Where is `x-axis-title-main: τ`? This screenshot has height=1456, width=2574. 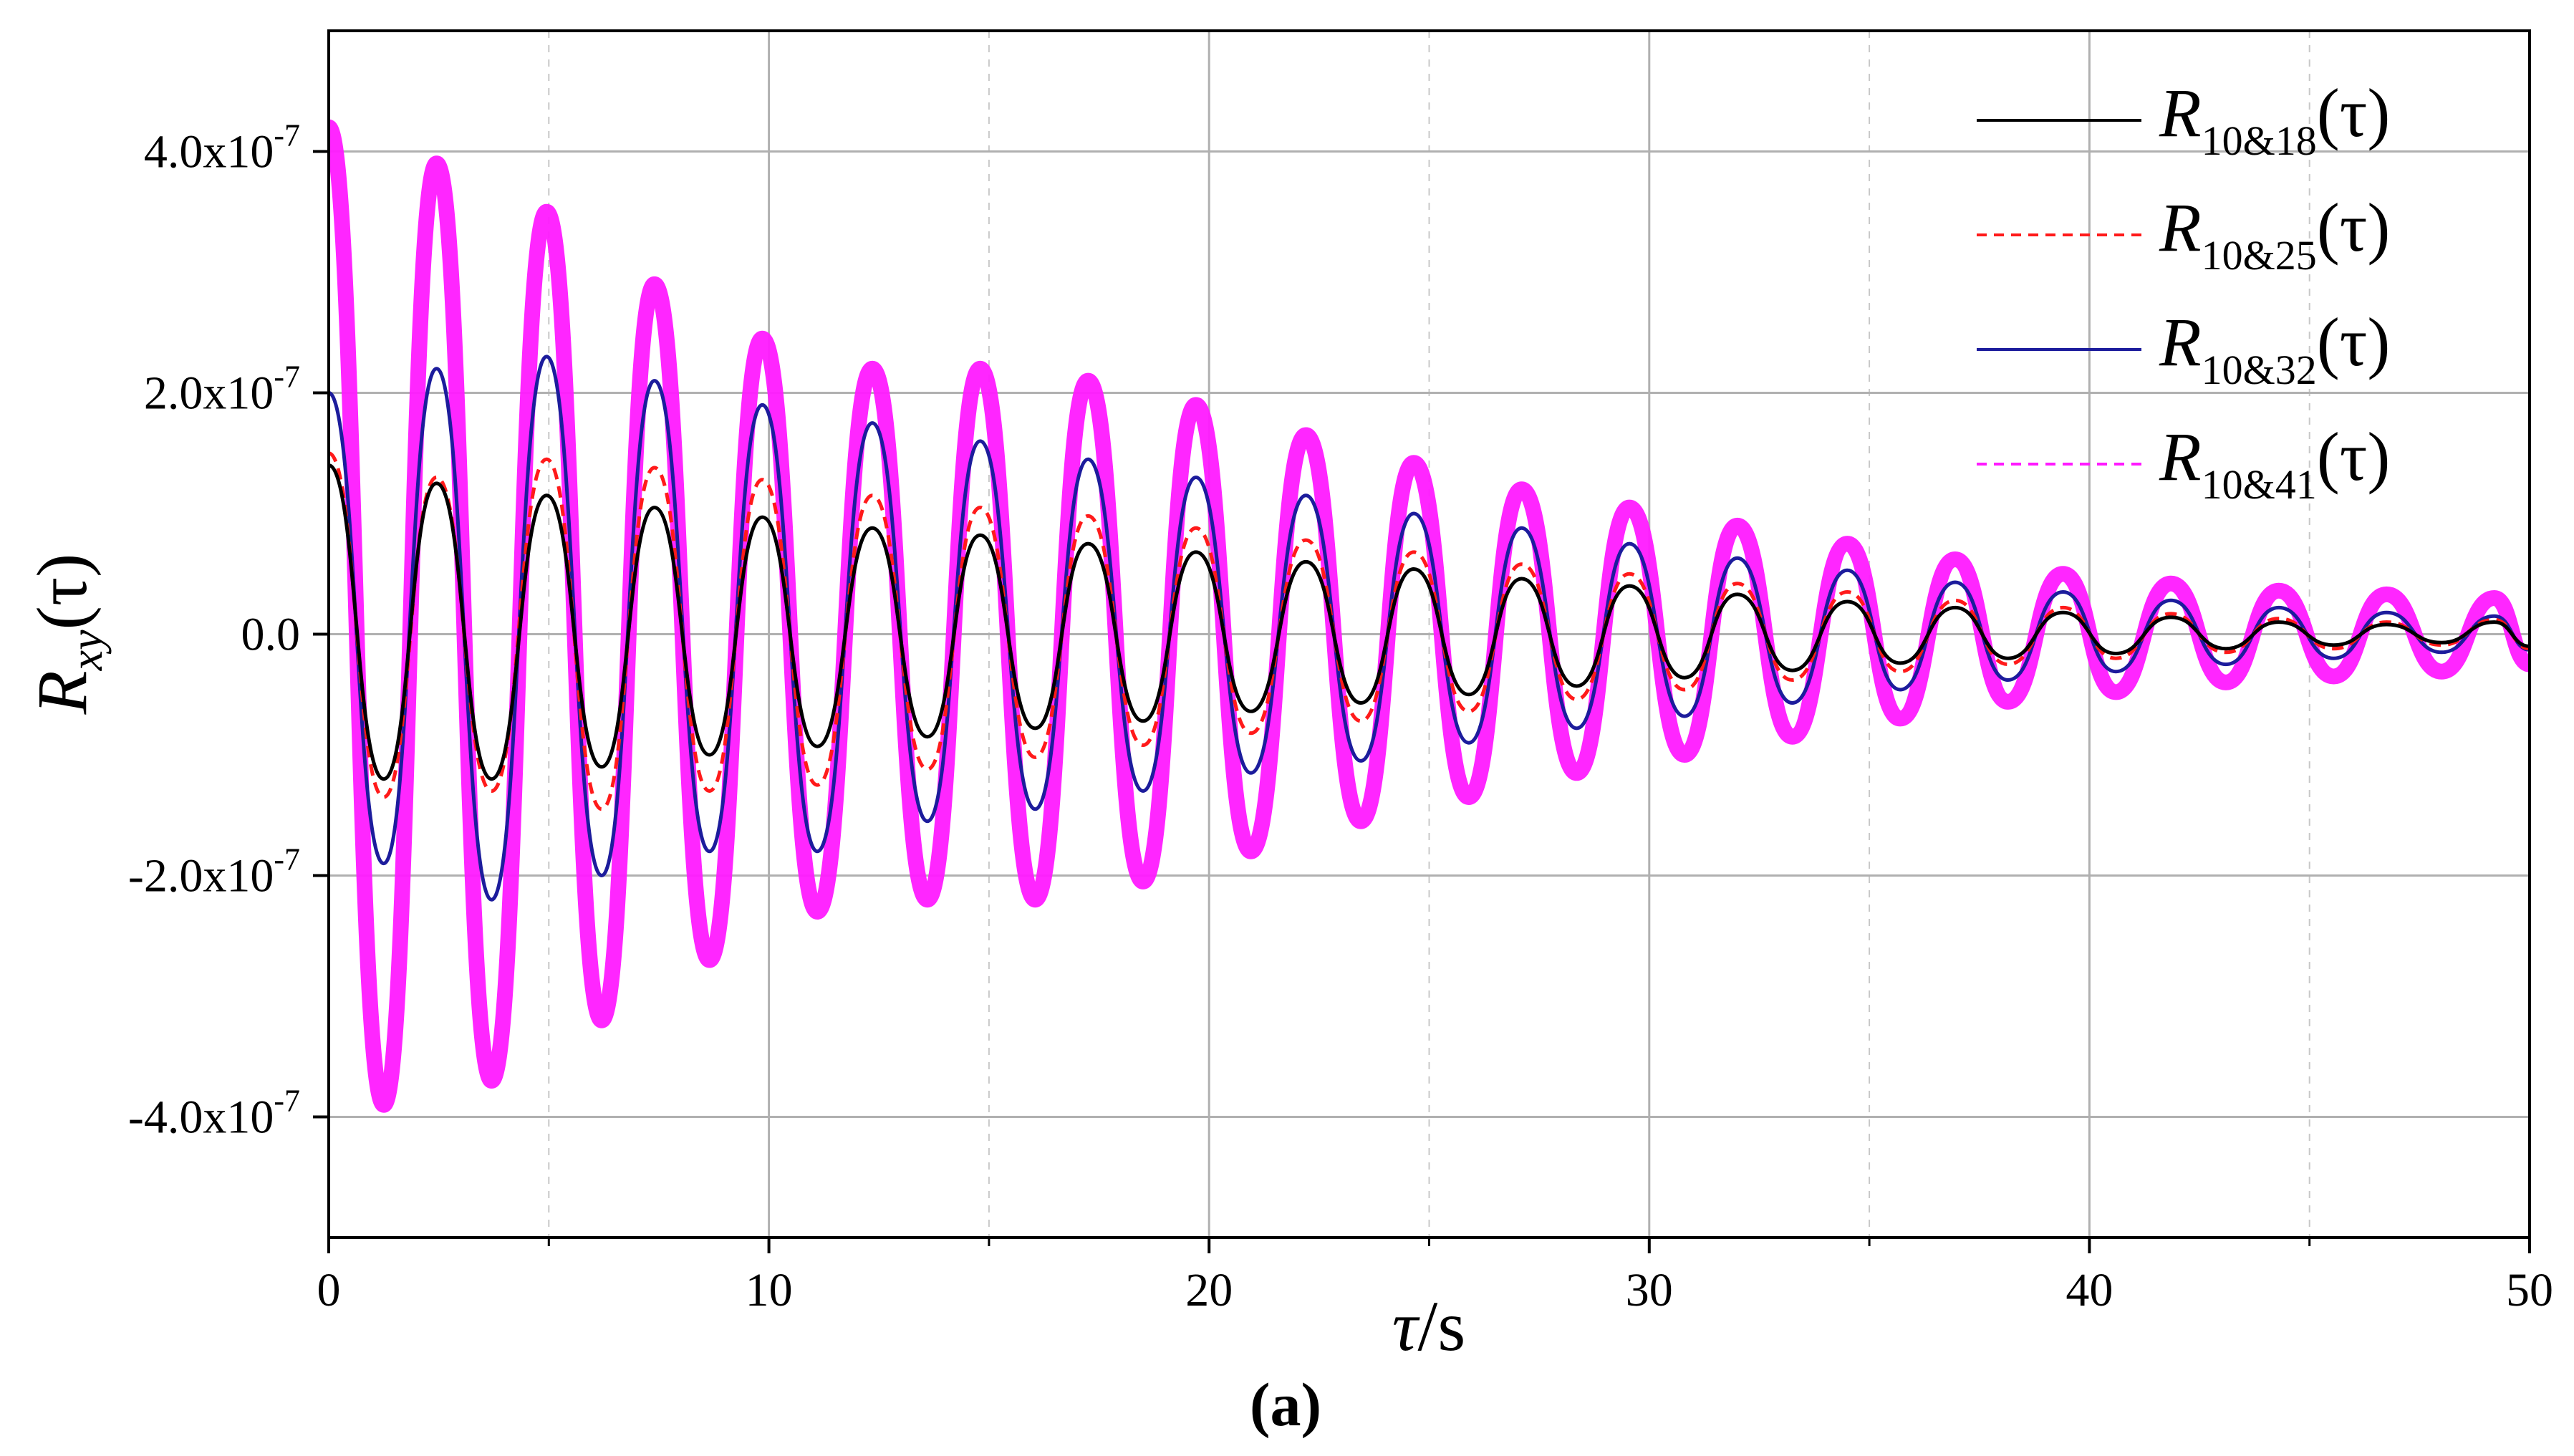 x-axis-title-main: τ is located at coordinates (1406, 1326).